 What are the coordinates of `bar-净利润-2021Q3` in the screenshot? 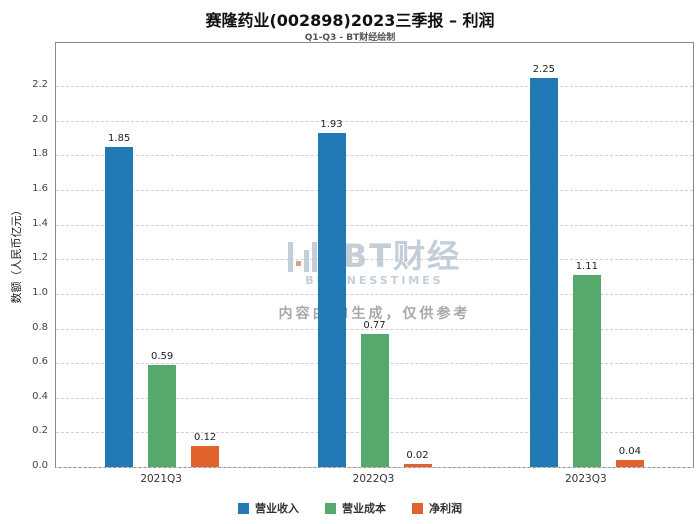 It's located at (205, 456).